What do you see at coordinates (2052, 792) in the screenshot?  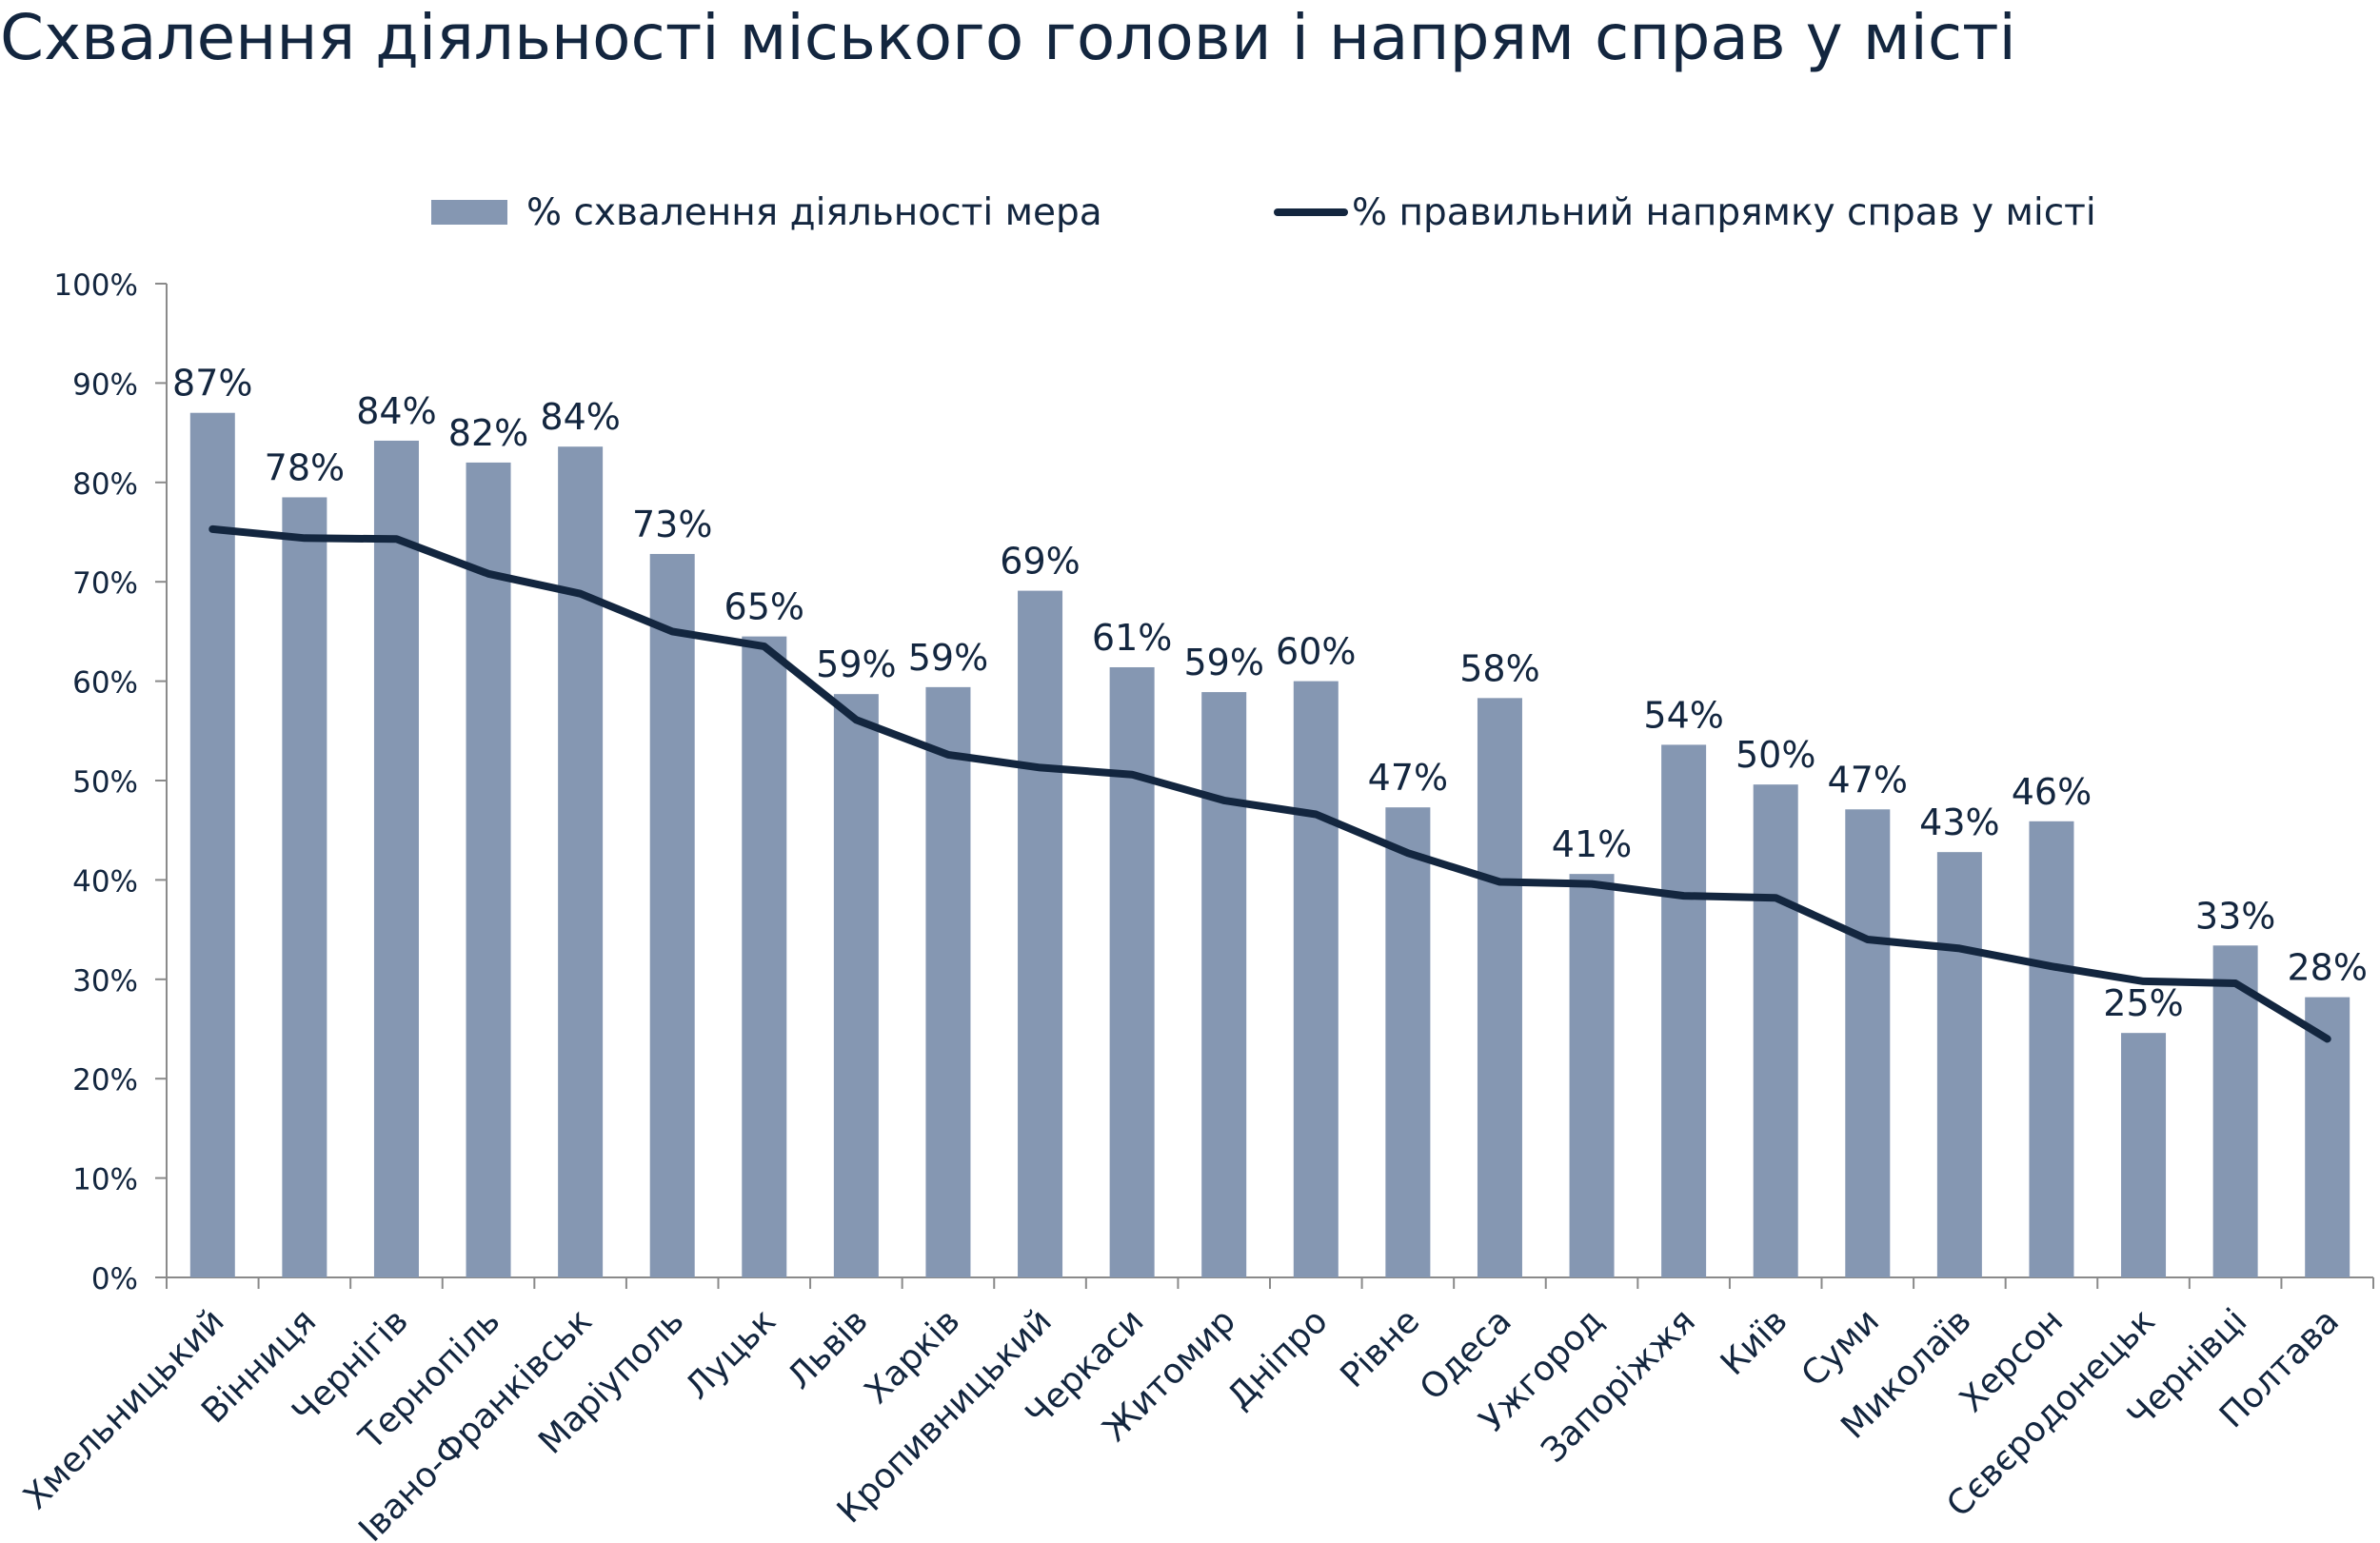 I see `bar-data-label: 46%` at bounding box center [2052, 792].